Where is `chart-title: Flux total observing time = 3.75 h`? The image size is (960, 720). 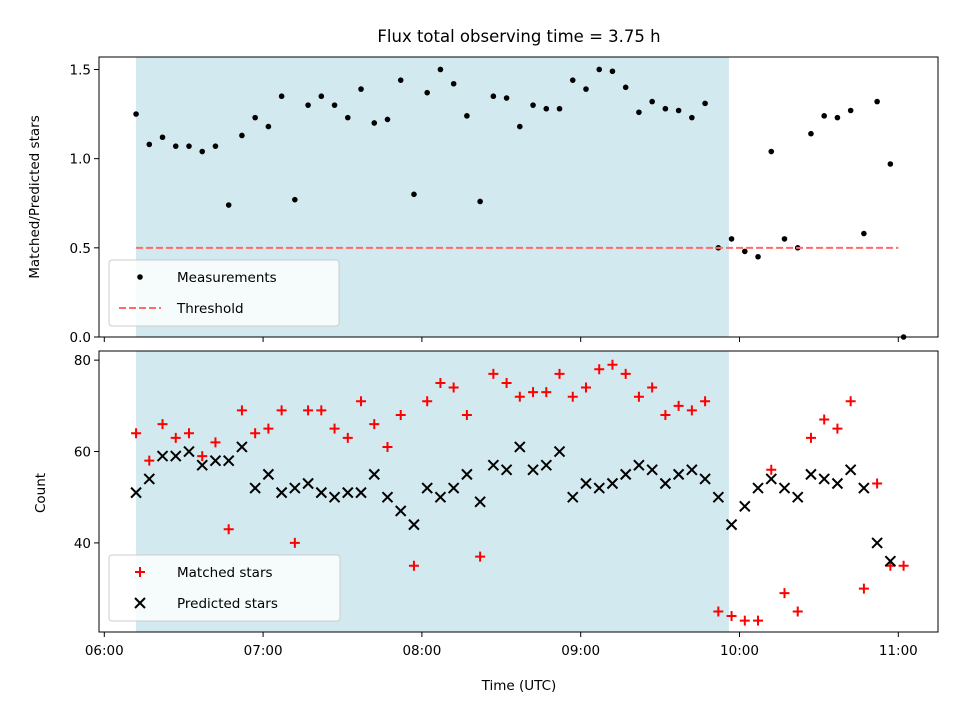 chart-title: Flux total observing time = 3.75 h is located at coordinates (518, 36).